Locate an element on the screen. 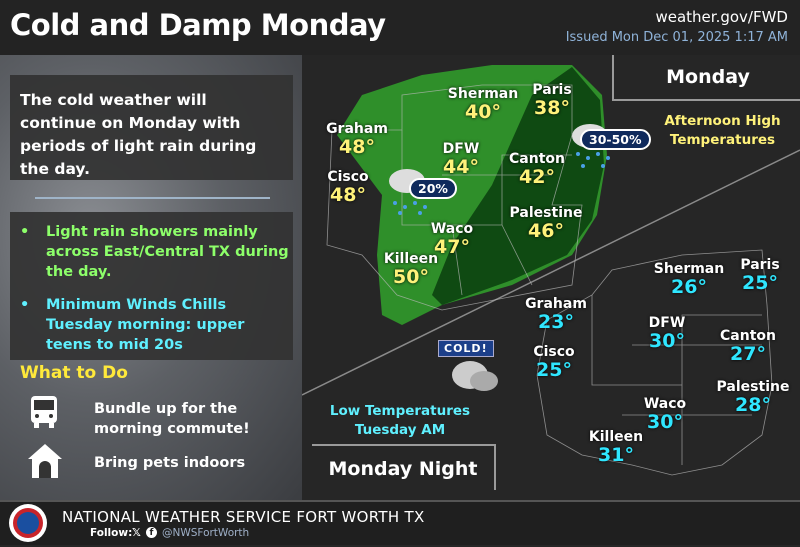 Image resolution: width=800 pixels, height=547 pixels. city-dfw: DFW 30° is located at coordinates (667, 333).